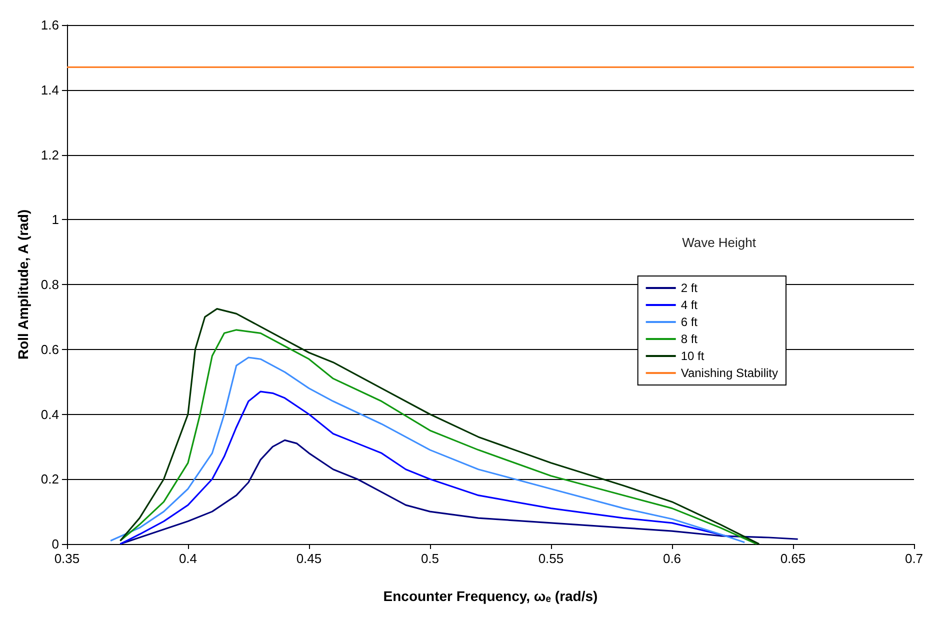 The image size is (939, 631). I want to click on line-series, so click(459, 492).